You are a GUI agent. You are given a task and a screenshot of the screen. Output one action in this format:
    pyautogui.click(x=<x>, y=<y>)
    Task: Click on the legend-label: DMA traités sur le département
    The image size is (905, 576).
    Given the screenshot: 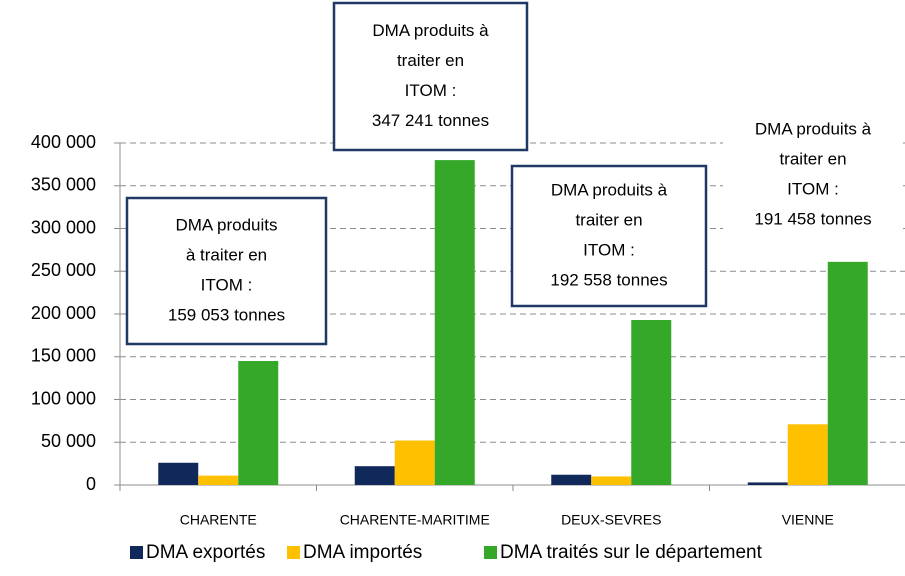 What is the action you would take?
    pyautogui.click(x=631, y=552)
    